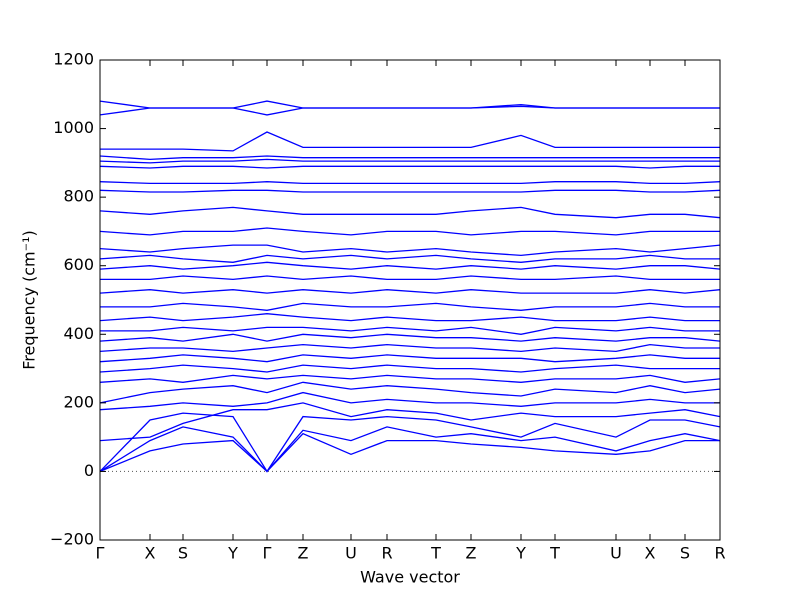 This screenshot has height=600, width=800. What do you see at coordinates (29, 299) in the screenshot?
I see `y-axis-label: Frequency (cm⁻¹)` at bounding box center [29, 299].